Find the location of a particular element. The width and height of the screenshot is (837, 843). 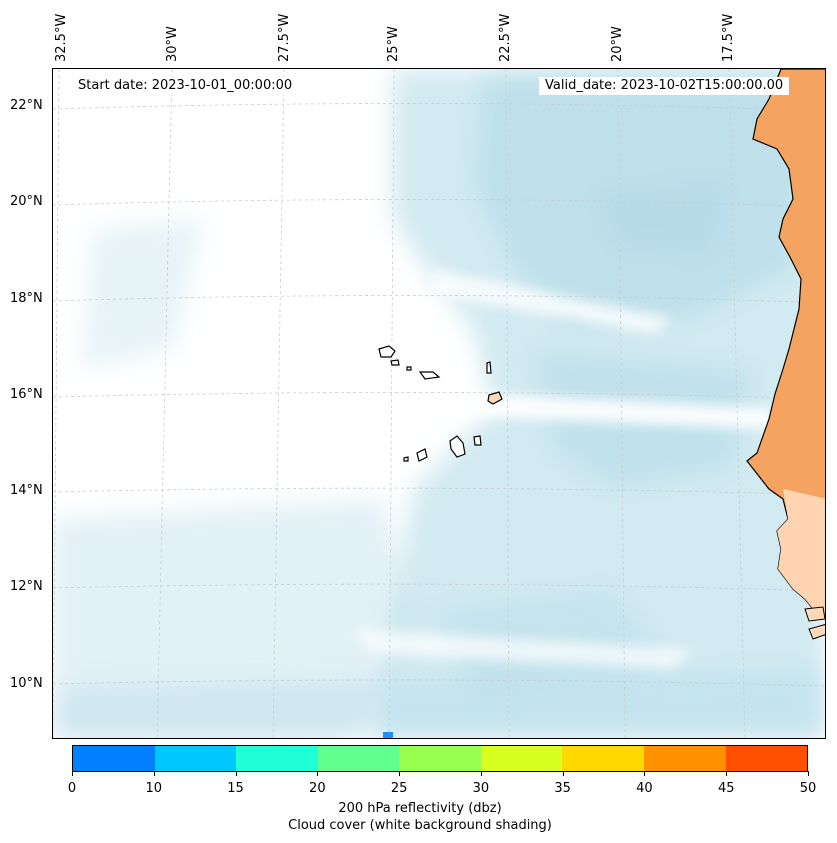

colorbar-tick-label: 40 is located at coordinates (644, 788).